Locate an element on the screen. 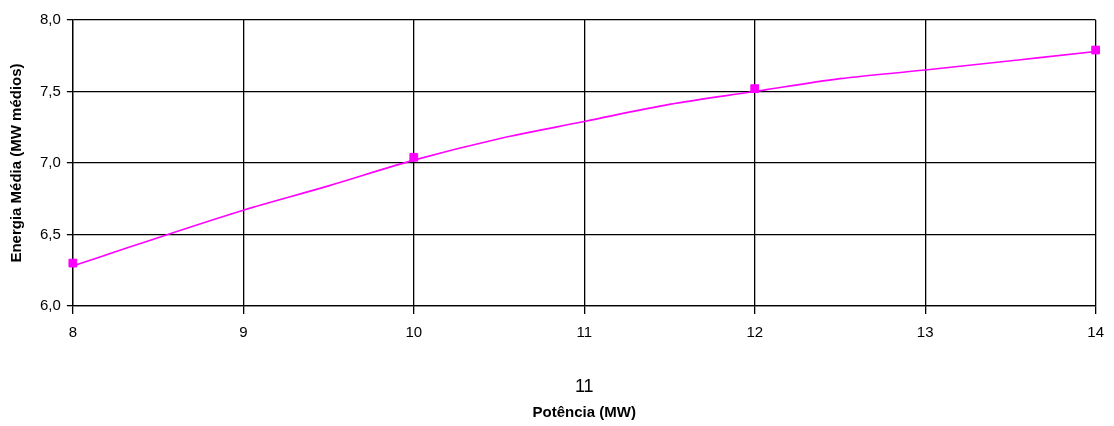 The width and height of the screenshot is (1114, 426). y-tick-label: 7,5 is located at coordinates (50, 90).